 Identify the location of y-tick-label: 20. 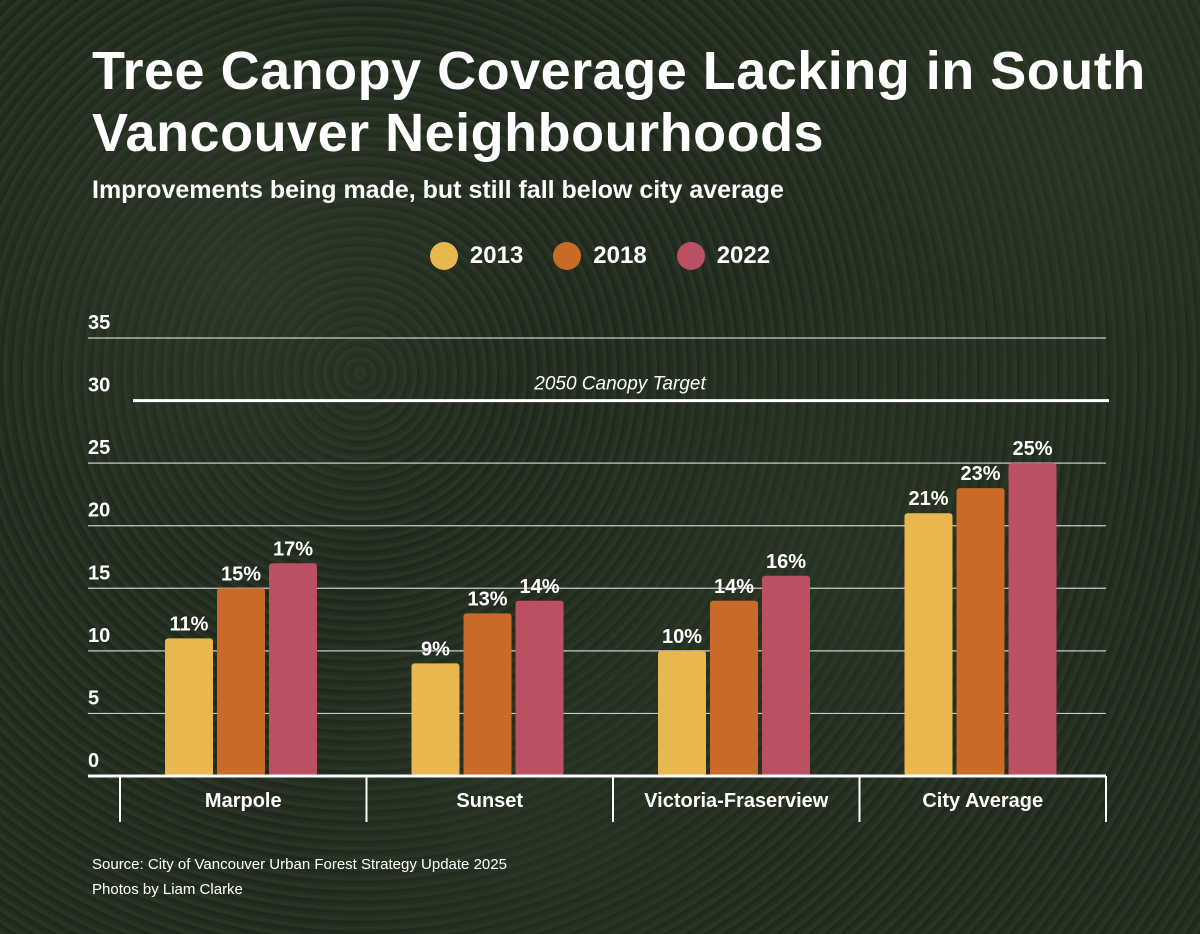
(99, 511).